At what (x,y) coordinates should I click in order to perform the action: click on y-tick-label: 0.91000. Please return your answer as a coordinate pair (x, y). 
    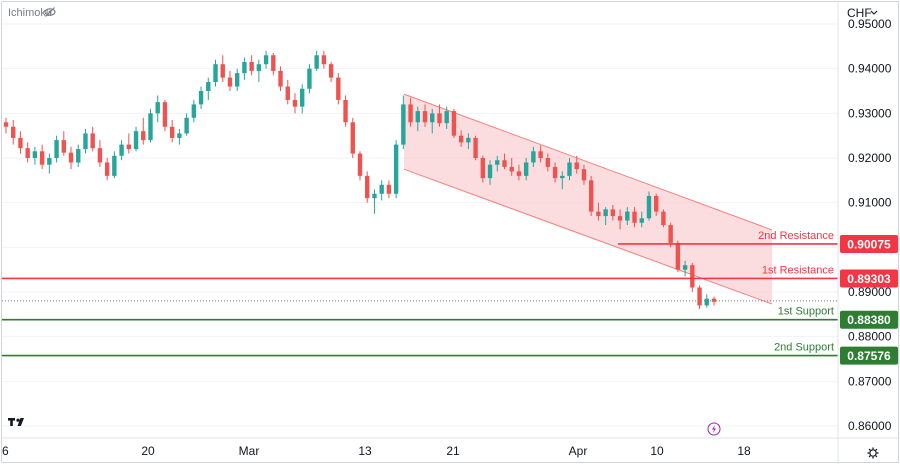
    Looking at the image, I should click on (870, 203).